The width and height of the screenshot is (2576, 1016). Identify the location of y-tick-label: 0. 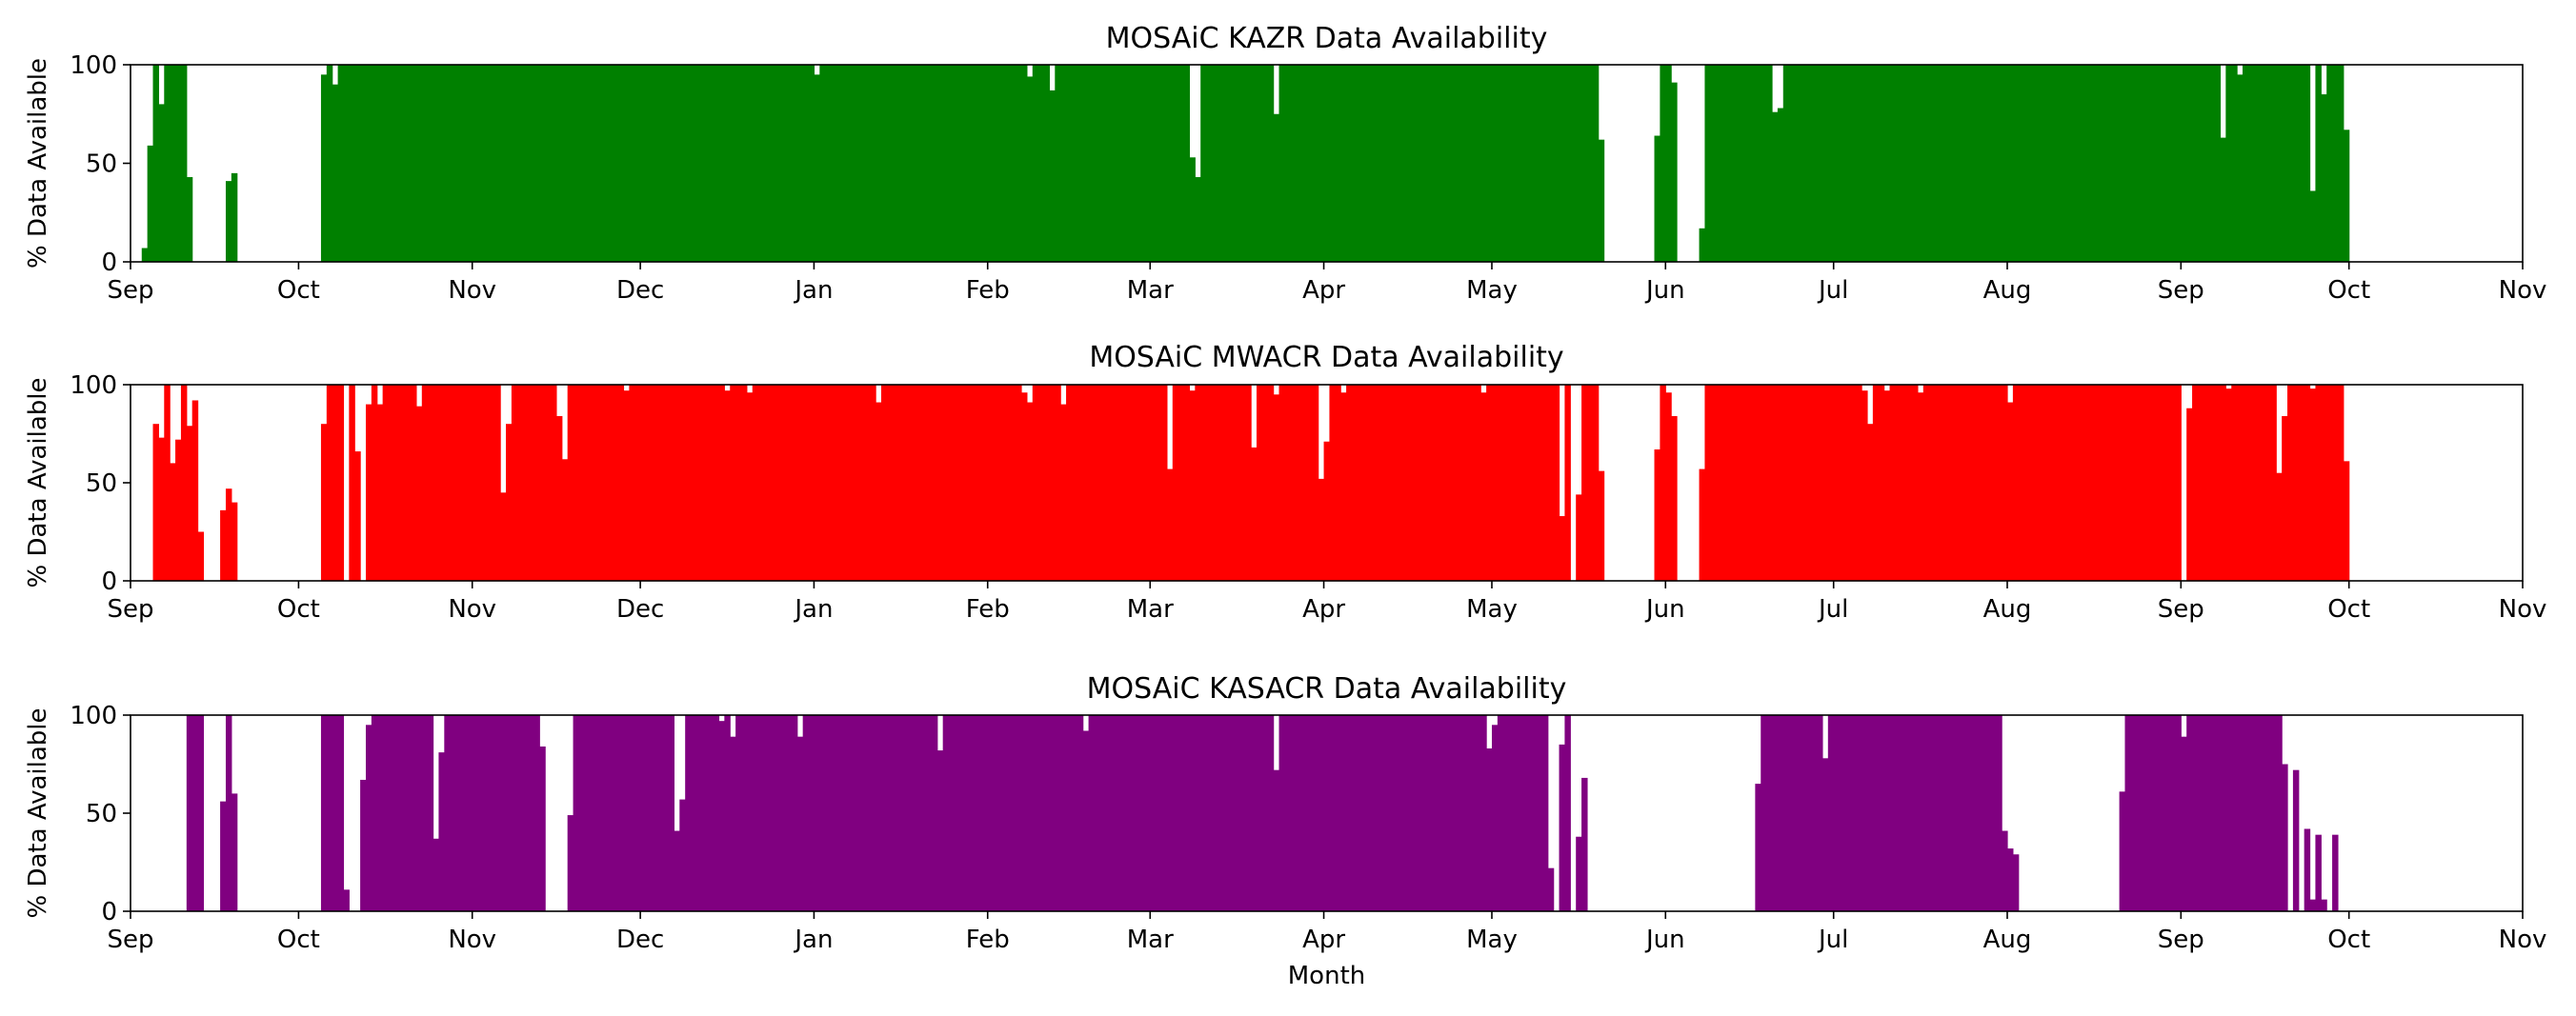
(109, 582).